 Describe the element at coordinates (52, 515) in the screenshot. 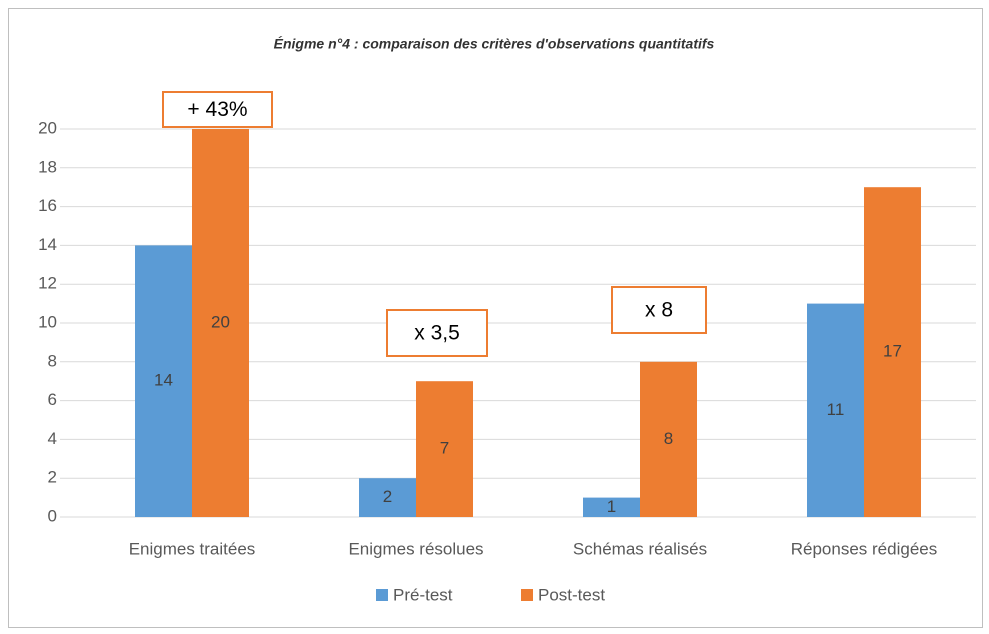

I see `y-tick-label: 0` at that location.